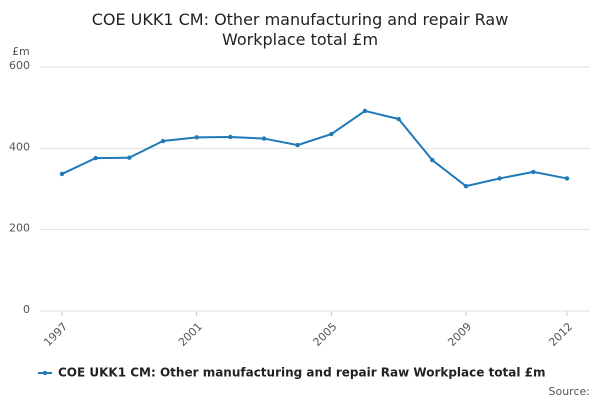 The height and width of the screenshot is (400, 600). I want to click on y-tick-label: 0, so click(26, 309).